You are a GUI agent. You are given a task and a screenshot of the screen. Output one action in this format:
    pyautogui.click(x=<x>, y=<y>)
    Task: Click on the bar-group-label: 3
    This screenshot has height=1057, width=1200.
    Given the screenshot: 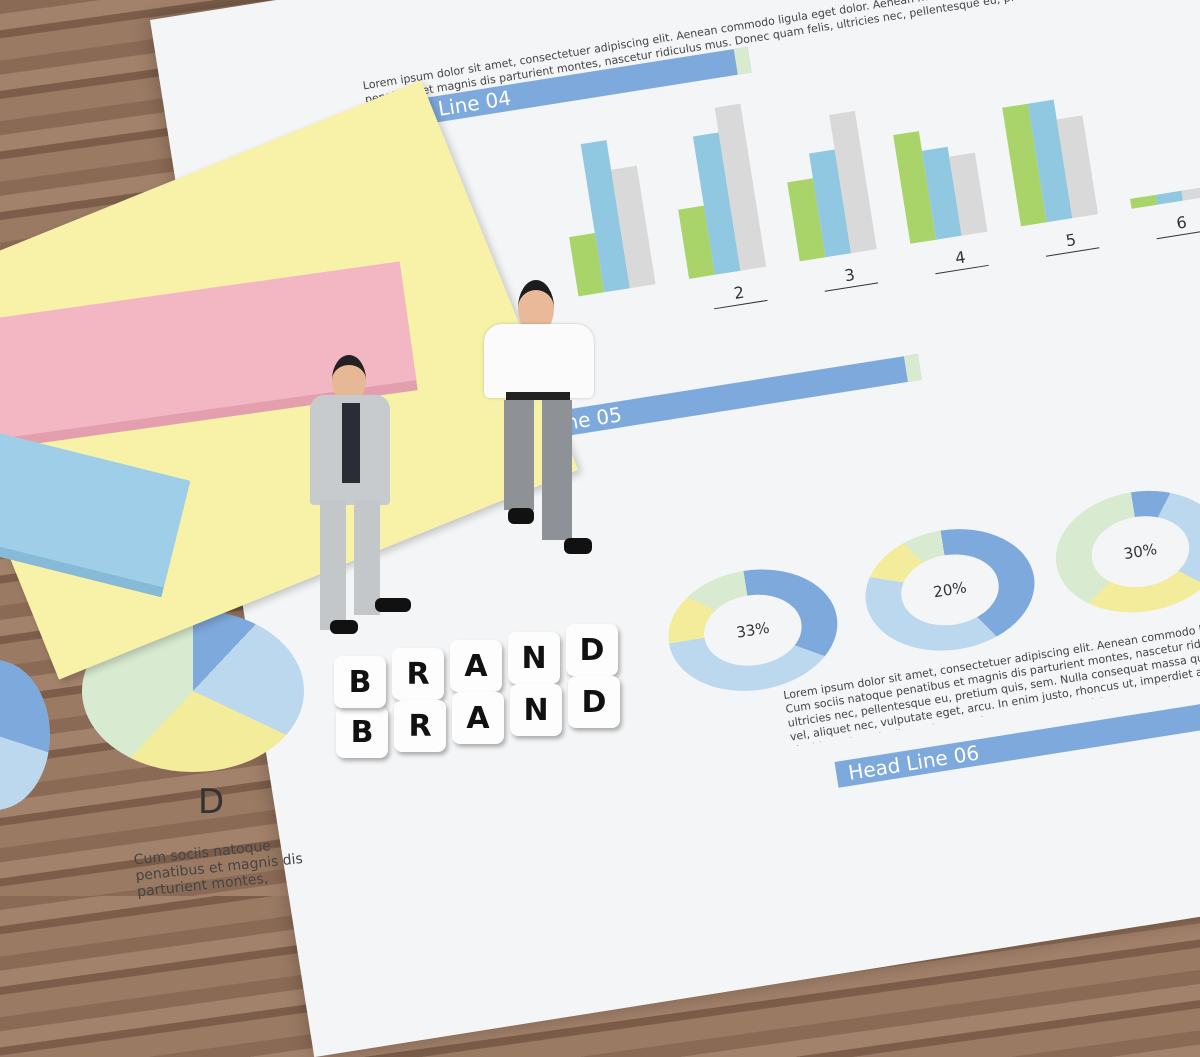 What is the action you would take?
    pyautogui.click(x=850, y=276)
    